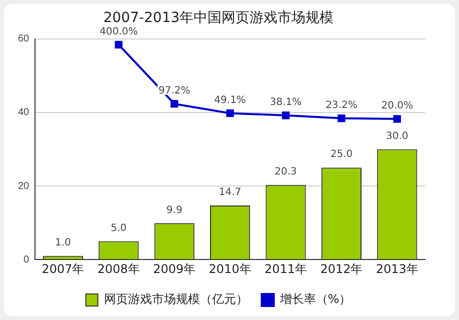  What do you see at coordinates (119, 32) in the screenshot?
I see `data-label: 400.0%` at bounding box center [119, 32].